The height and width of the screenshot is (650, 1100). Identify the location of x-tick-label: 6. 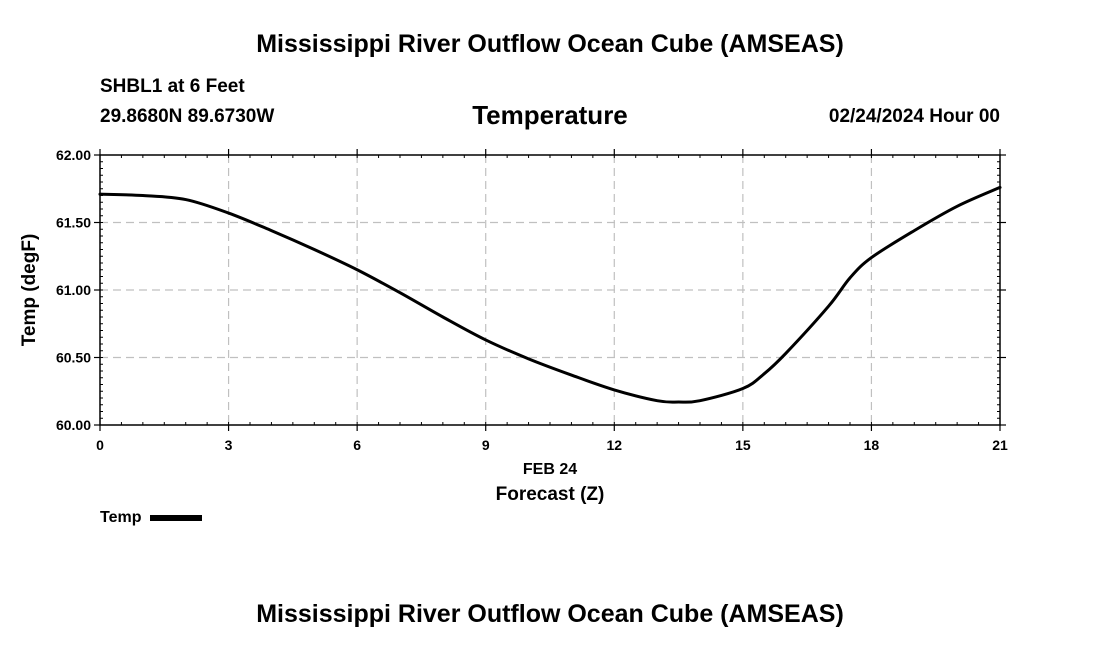
(357, 445).